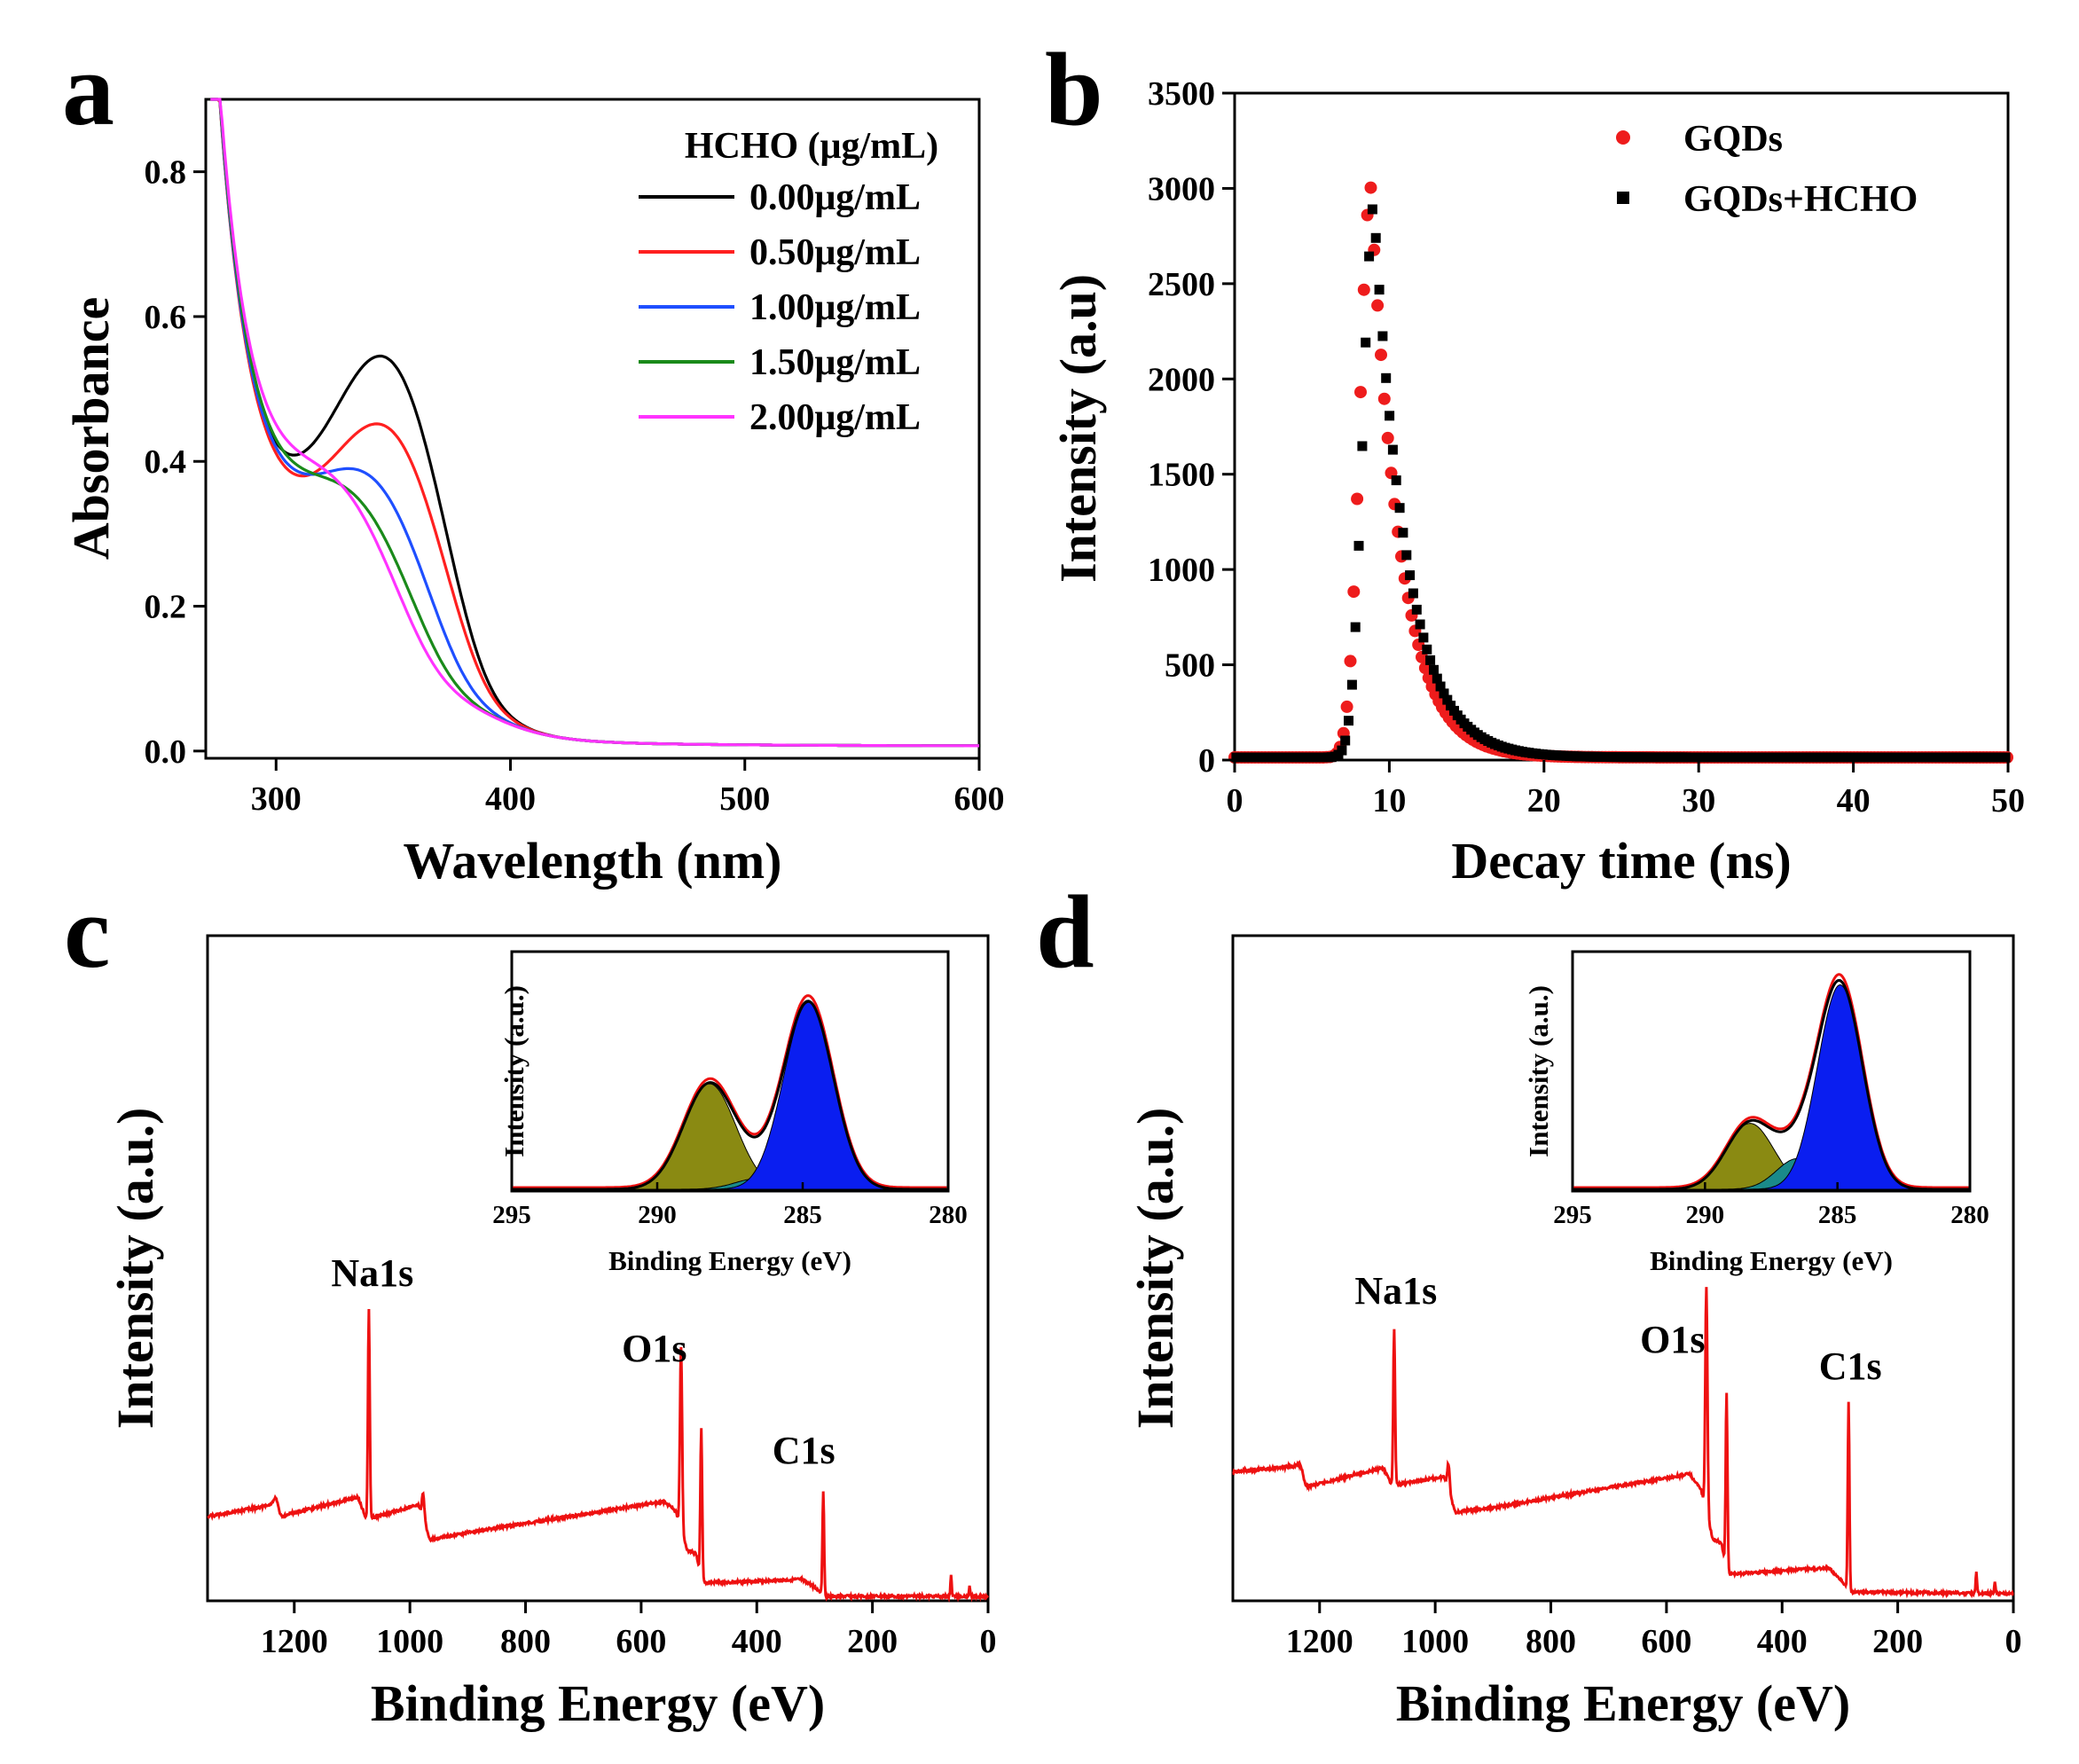  Describe the element at coordinates (1733, 139) in the screenshot. I see `legend-label-0: GQDs` at that location.